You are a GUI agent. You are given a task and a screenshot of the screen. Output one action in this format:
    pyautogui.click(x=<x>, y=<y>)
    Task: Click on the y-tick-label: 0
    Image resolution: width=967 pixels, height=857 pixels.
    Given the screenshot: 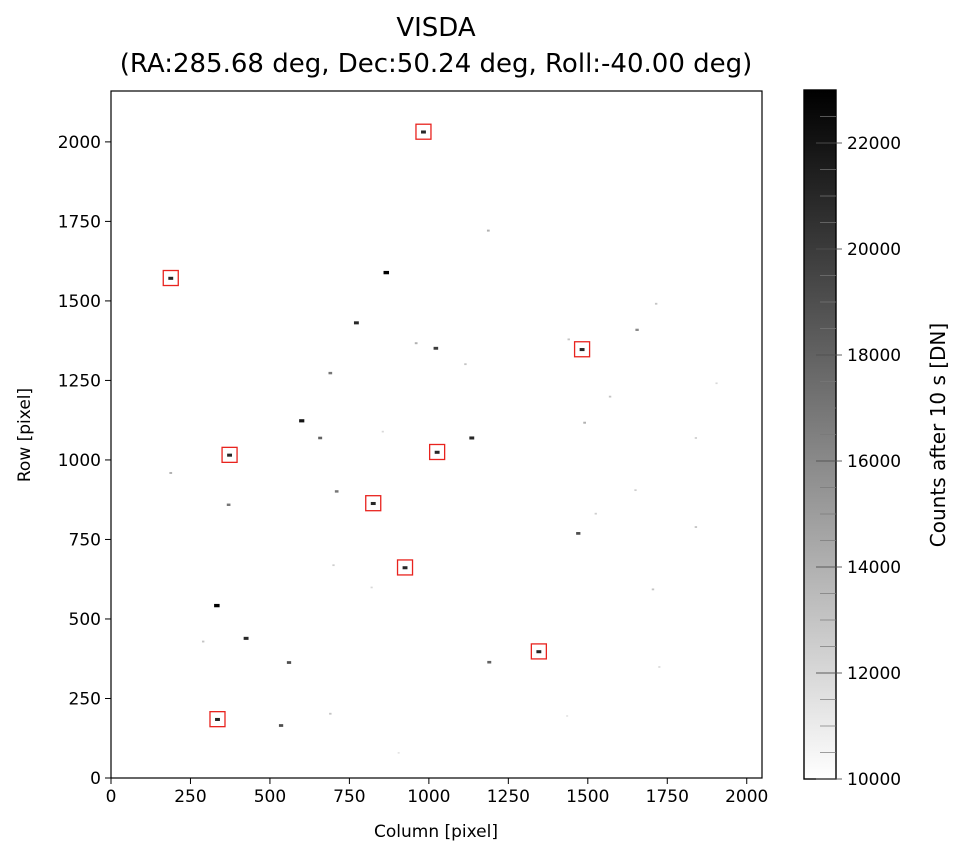 What is the action you would take?
    pyautogui.click(x=95, y=779)
    